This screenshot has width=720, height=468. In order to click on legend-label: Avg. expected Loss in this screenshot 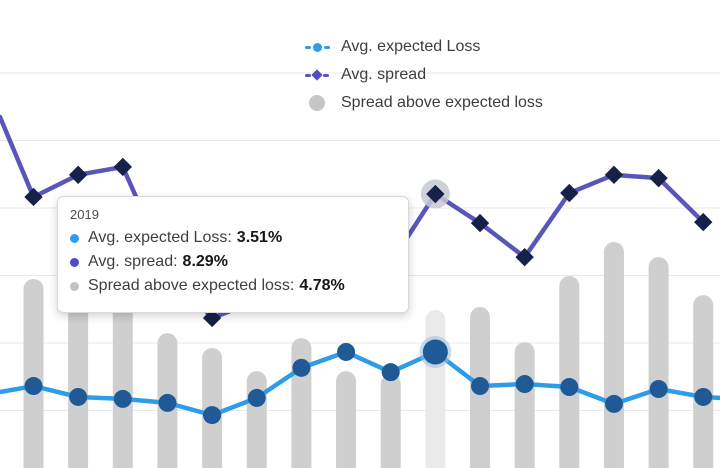, I will do `click(411, 46)`.